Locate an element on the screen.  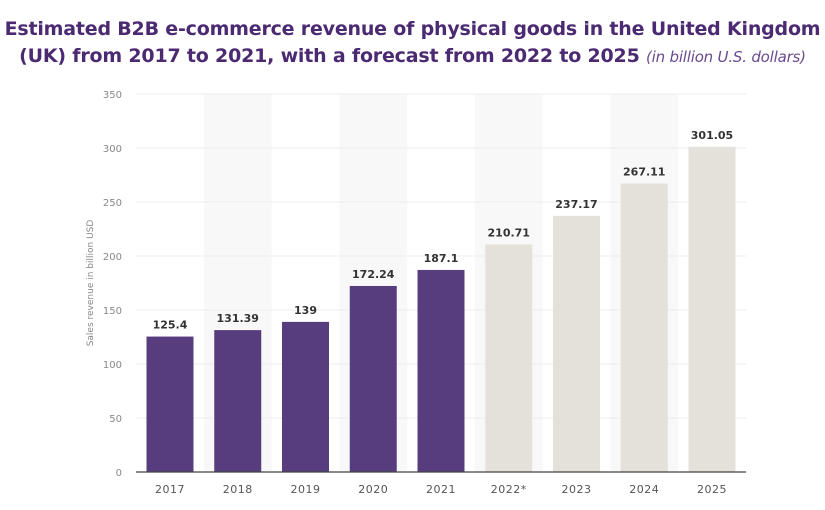
bar-2019 is located at coordinates (305, 396).